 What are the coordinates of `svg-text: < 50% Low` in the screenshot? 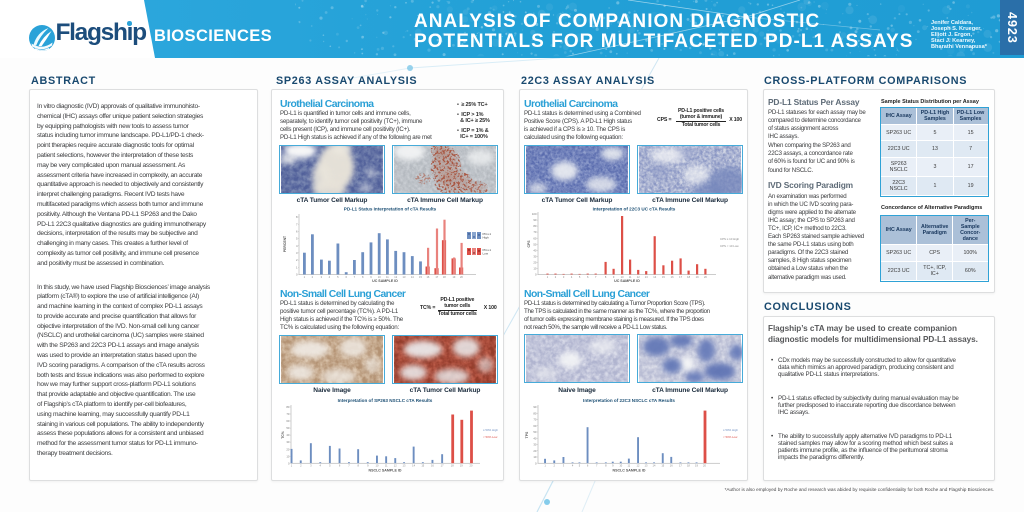 It's located at (490, 437).